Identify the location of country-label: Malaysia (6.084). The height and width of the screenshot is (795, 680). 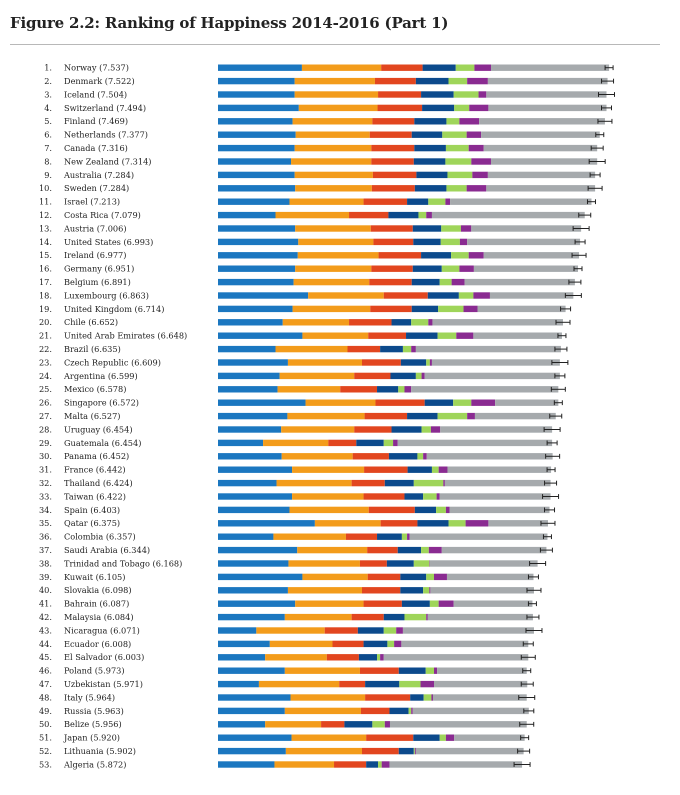
(99, 617).